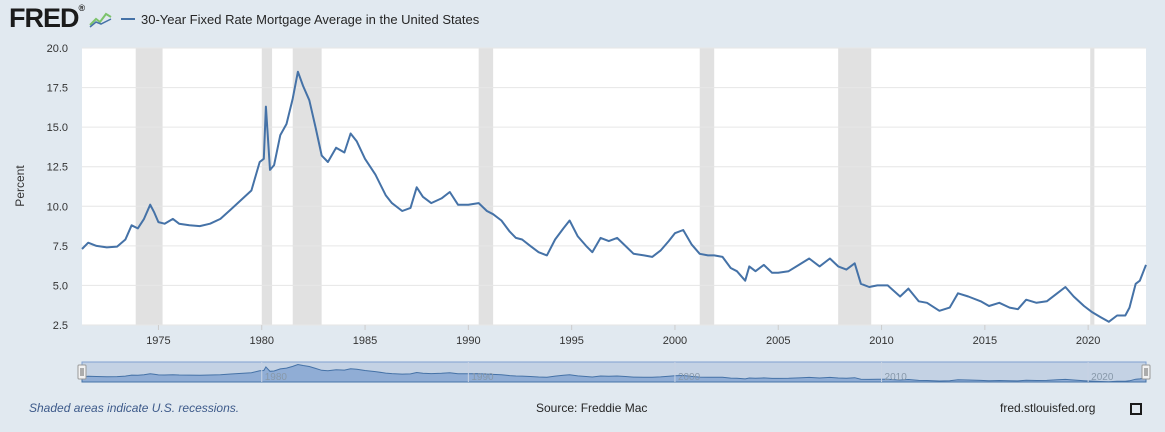 The width and height of the screenshot is (1165, 432). I want to click on navigator-area, so click(614, 373).